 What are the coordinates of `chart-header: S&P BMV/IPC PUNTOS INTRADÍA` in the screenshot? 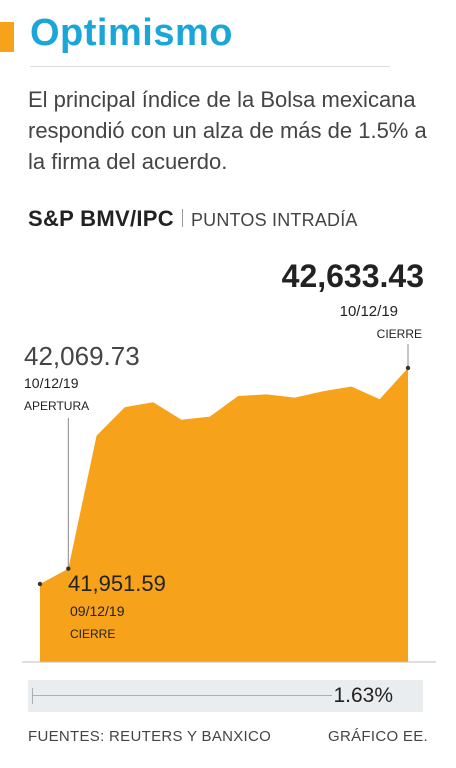 It's located at (193, 219).